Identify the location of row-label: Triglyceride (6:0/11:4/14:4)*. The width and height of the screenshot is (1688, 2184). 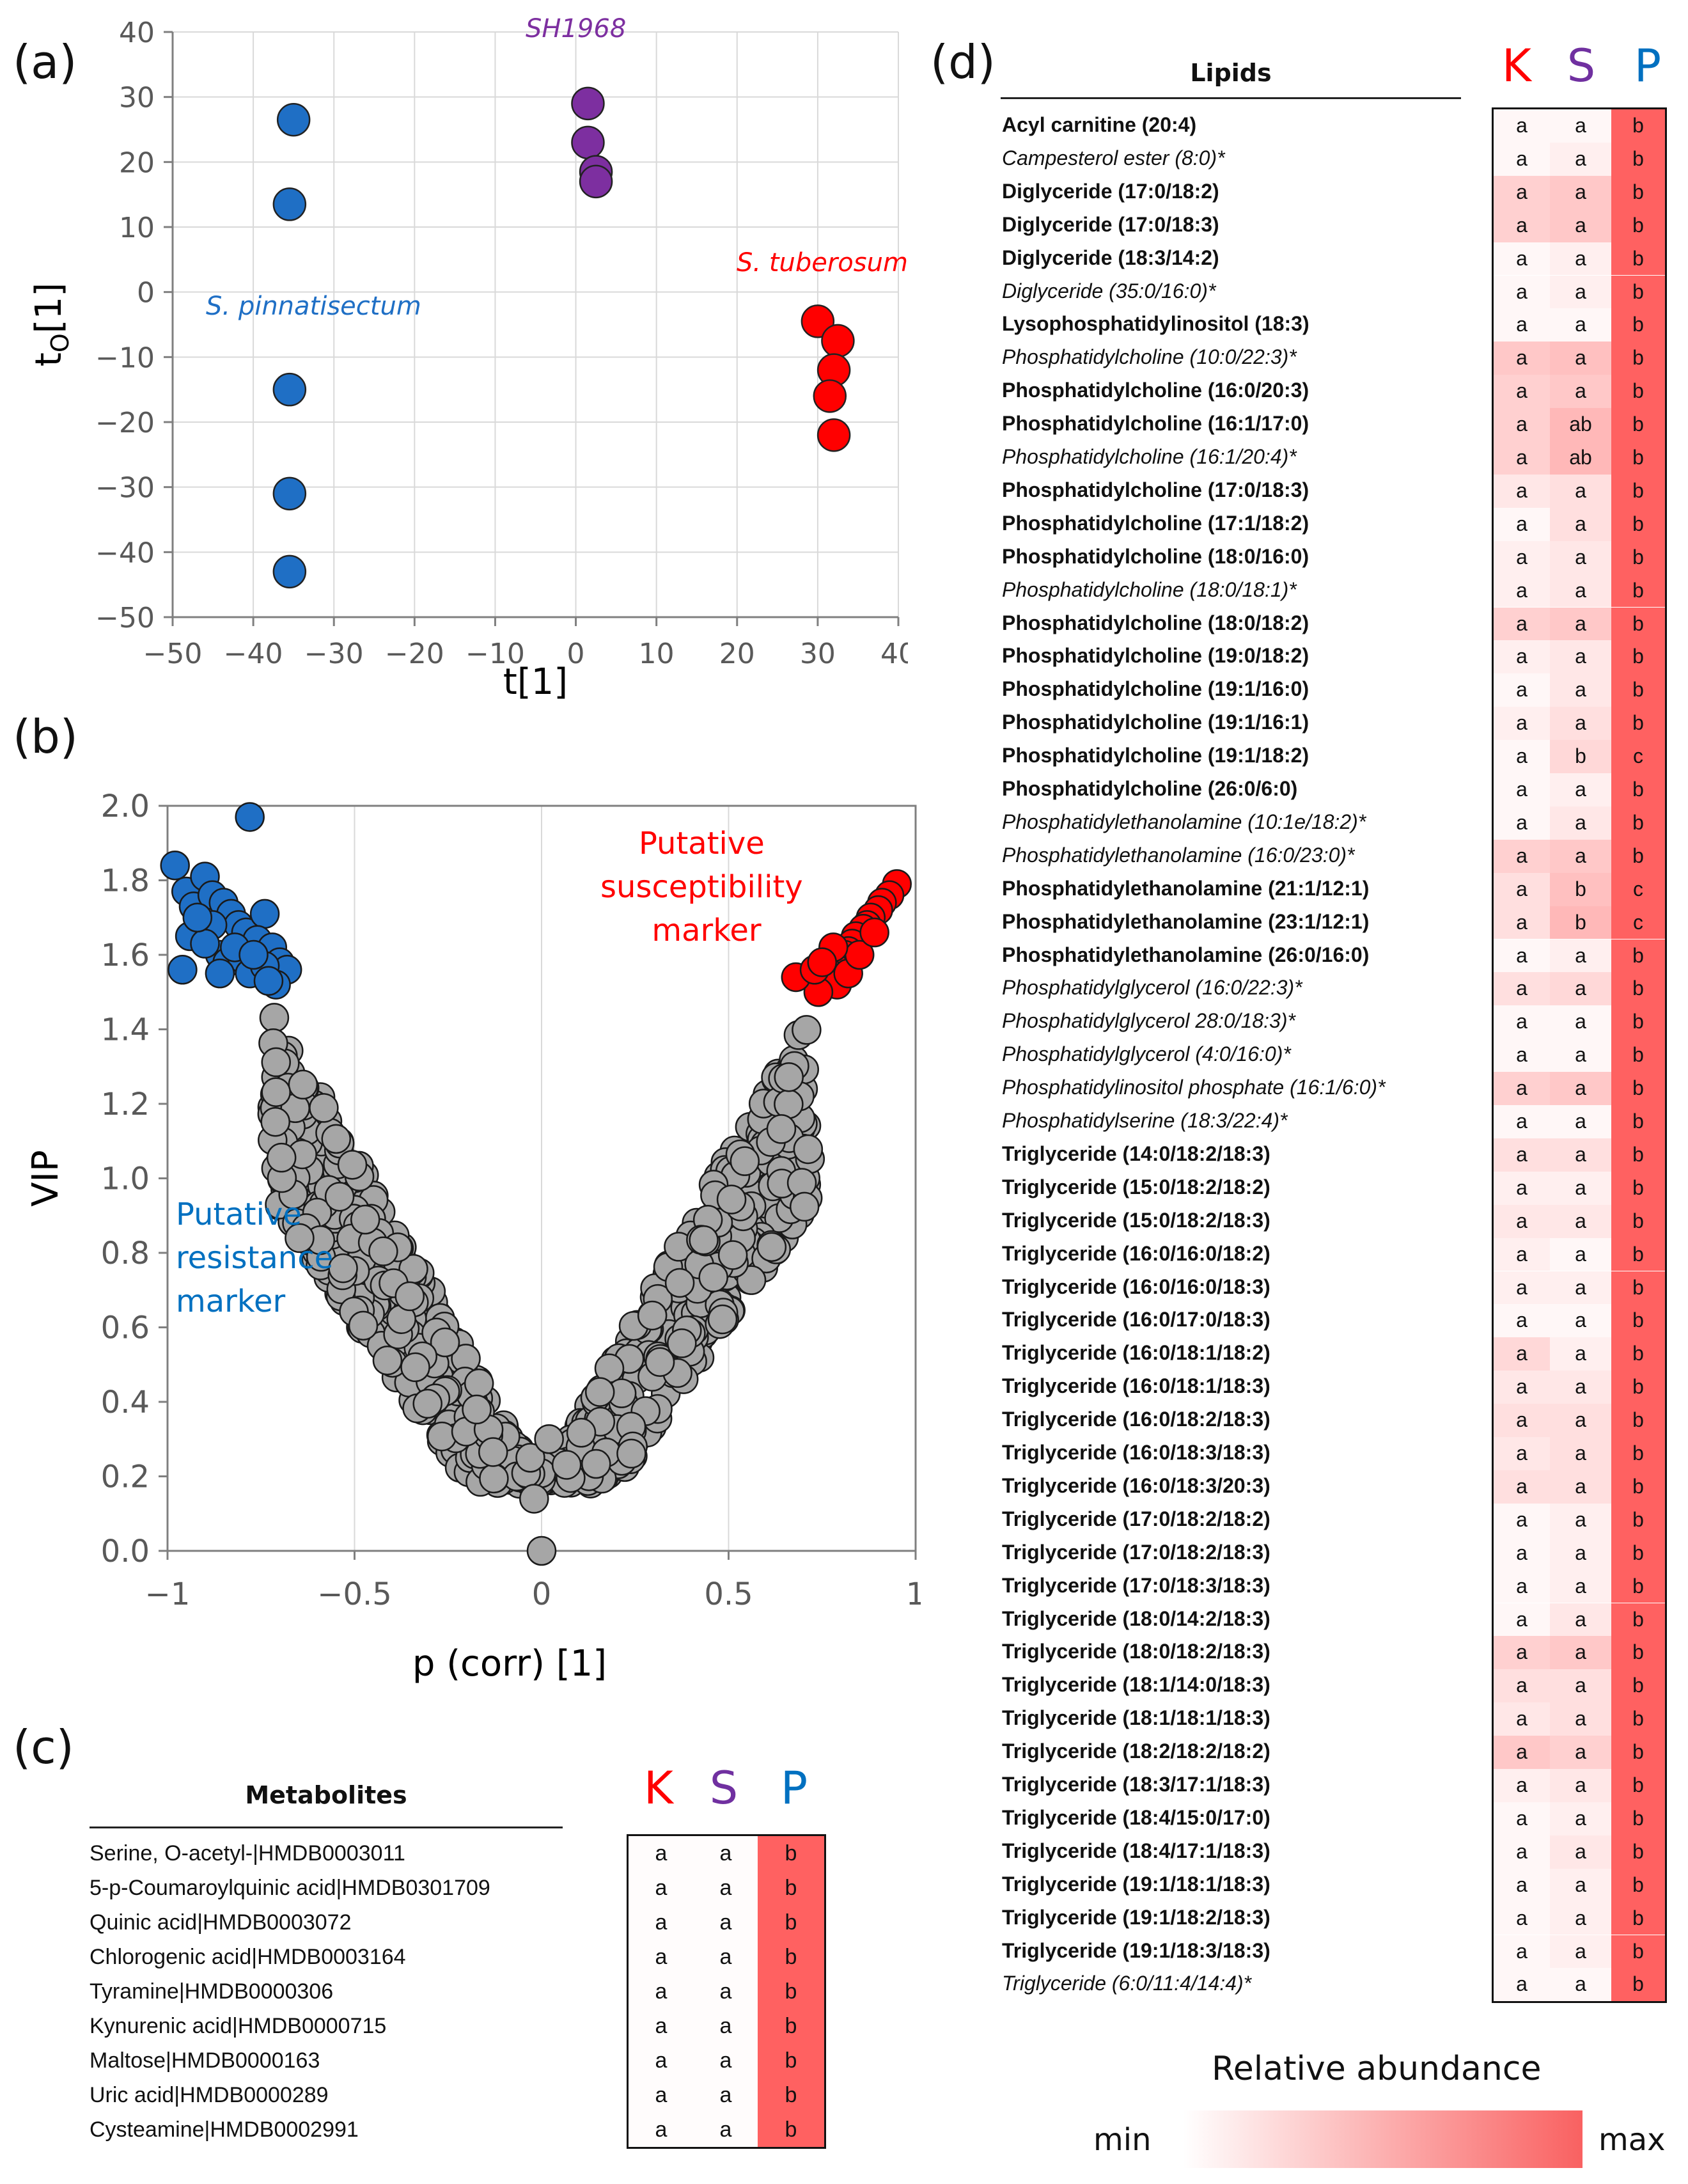
(1127, 1983).